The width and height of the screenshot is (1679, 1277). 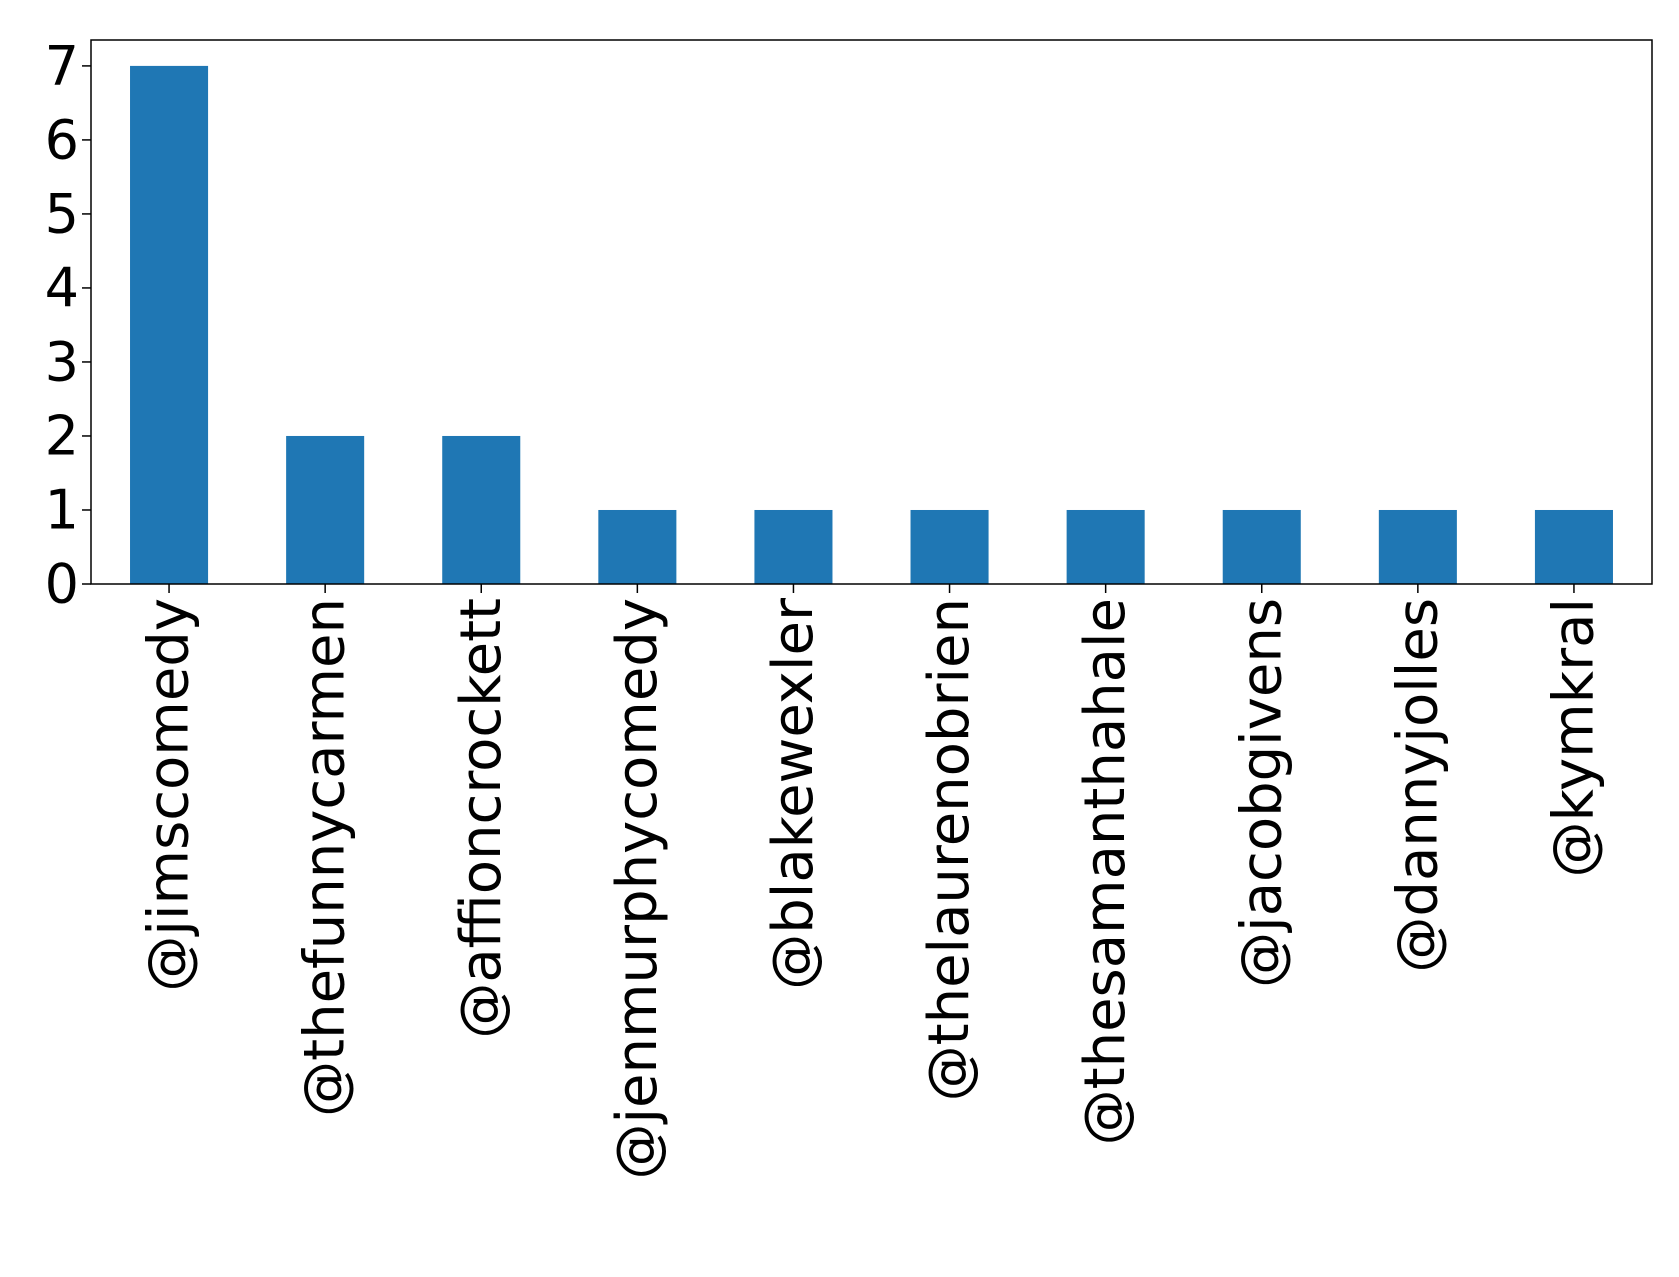 What do you see at coordinates (68, 325) in the screenshot?
I see `y-axis: 0 1 2 3 4 5 6 7` at bounding box center [68, 325].